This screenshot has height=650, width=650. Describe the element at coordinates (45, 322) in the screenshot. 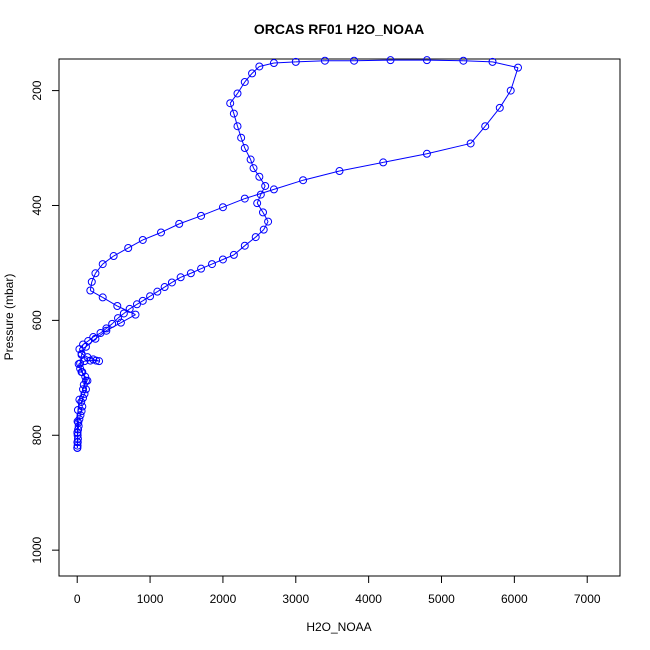

I see `y-axis: 200 400 600 800 1000` at that location.